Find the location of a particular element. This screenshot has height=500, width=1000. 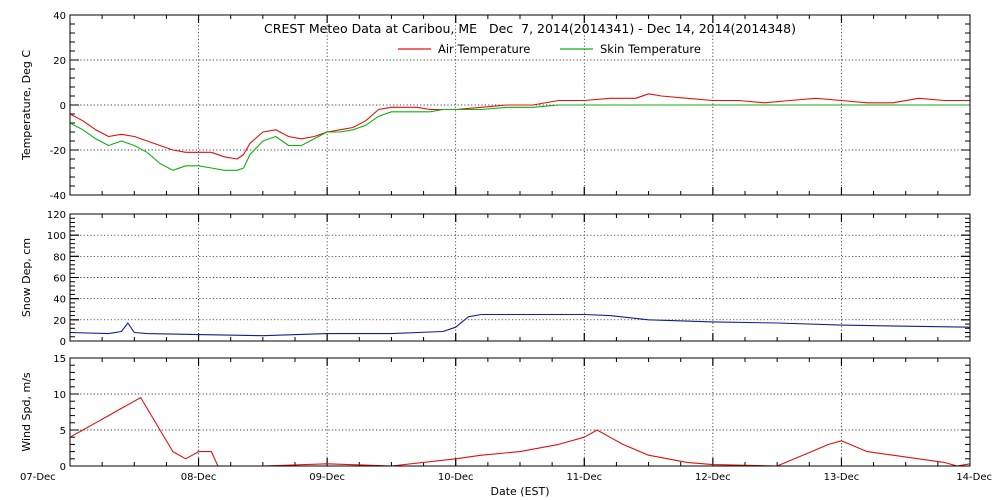

y-tick-label: 60 is located at coordinates (59, 279).